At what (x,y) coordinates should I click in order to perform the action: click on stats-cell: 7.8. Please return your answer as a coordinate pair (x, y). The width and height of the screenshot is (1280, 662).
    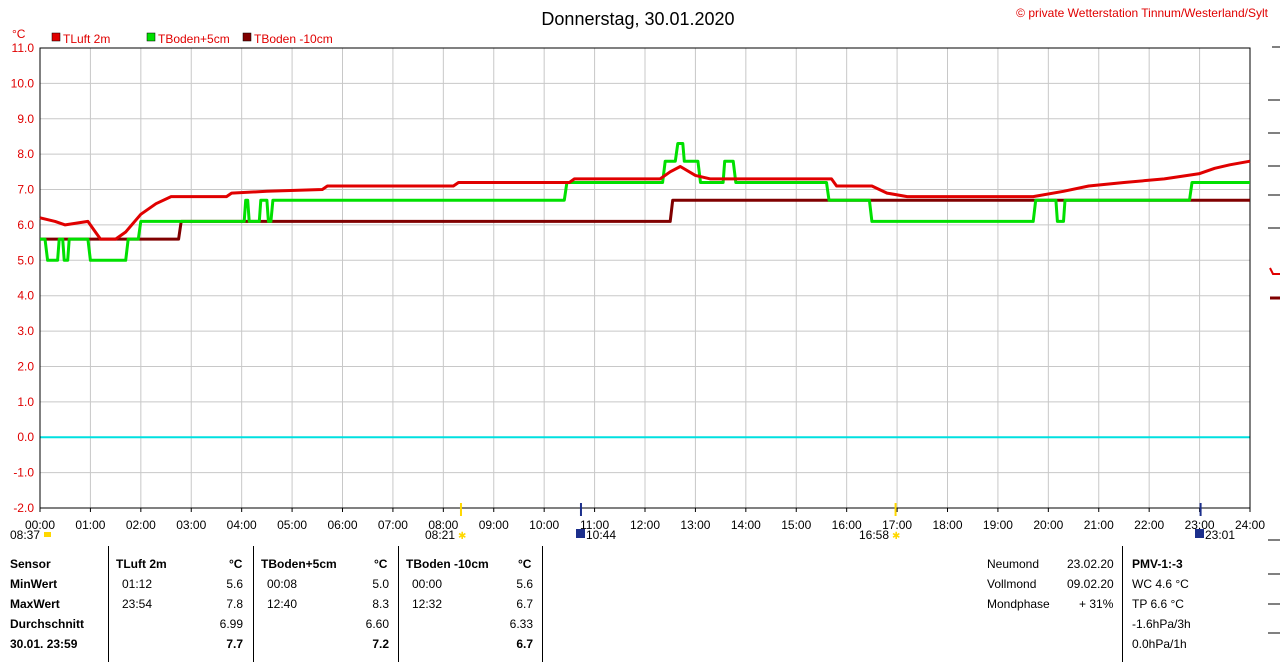
    Looking at the image, I should click on (234, 604).